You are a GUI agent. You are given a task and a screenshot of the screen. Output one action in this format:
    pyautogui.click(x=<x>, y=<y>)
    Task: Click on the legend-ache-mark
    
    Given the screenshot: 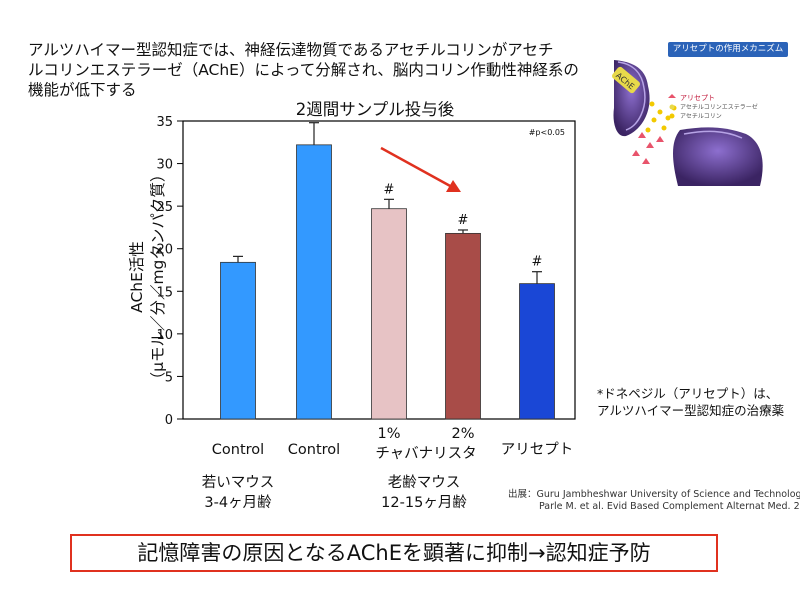 What is the action you would take?
    pyautogui.click(x=672, y=107)
    